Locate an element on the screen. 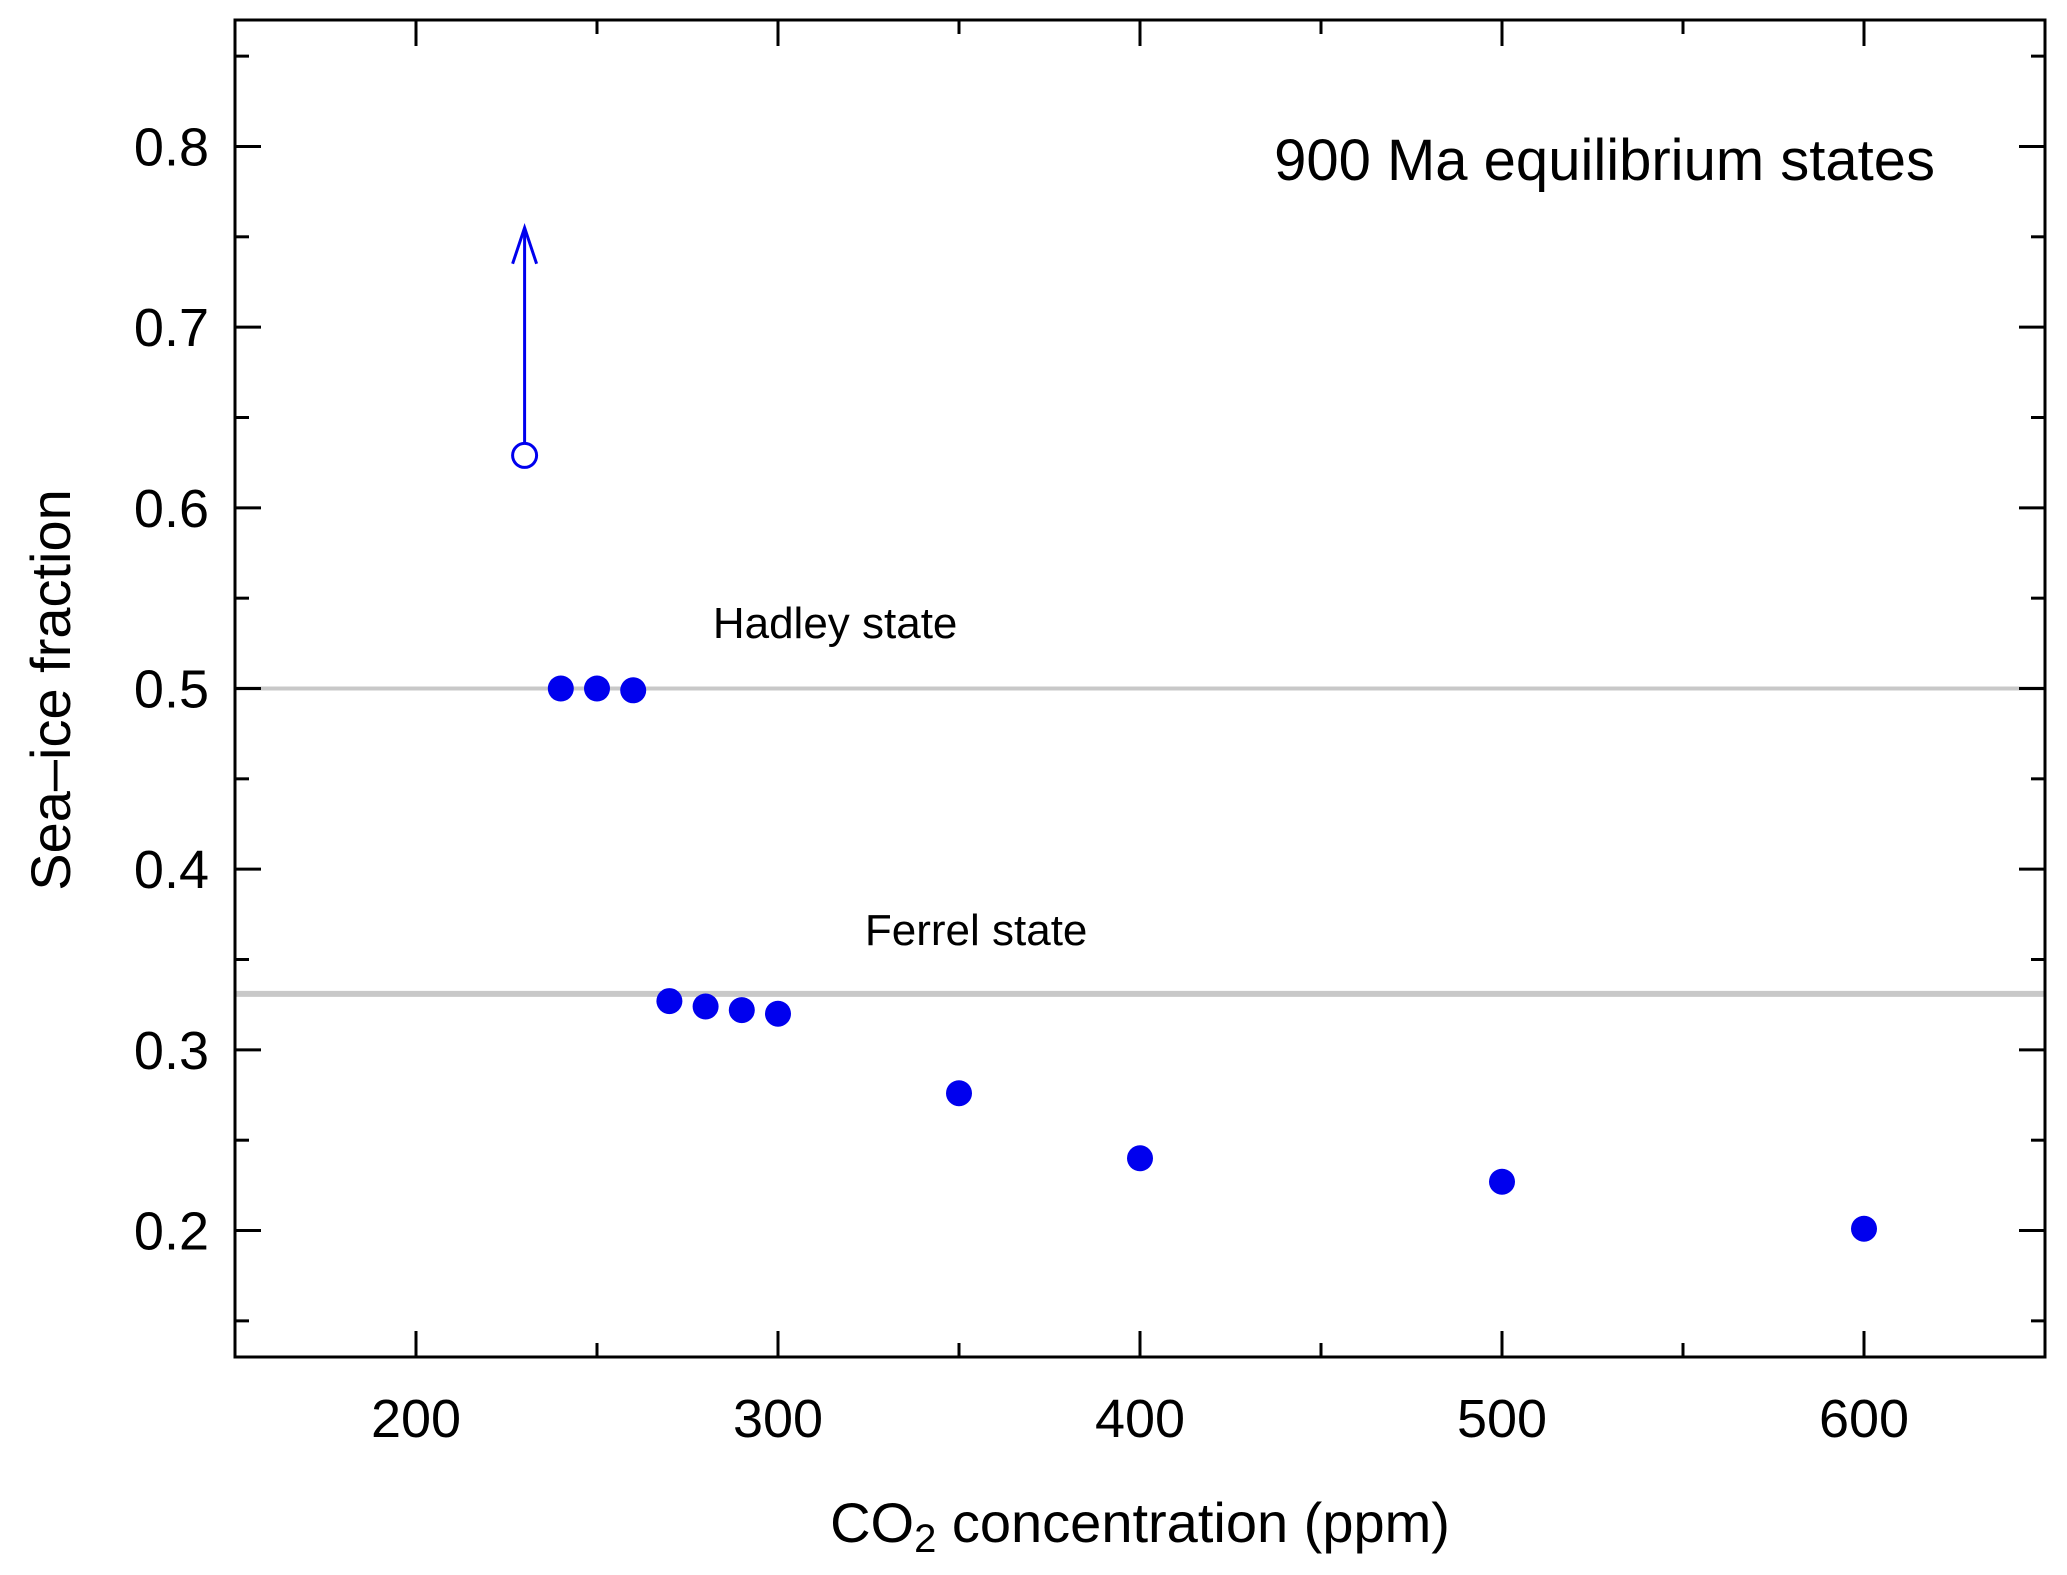 The image size is (2067, 1575). x-axis-title: CO2 concentration (ppm) is located at coordinates (1140, 1526).